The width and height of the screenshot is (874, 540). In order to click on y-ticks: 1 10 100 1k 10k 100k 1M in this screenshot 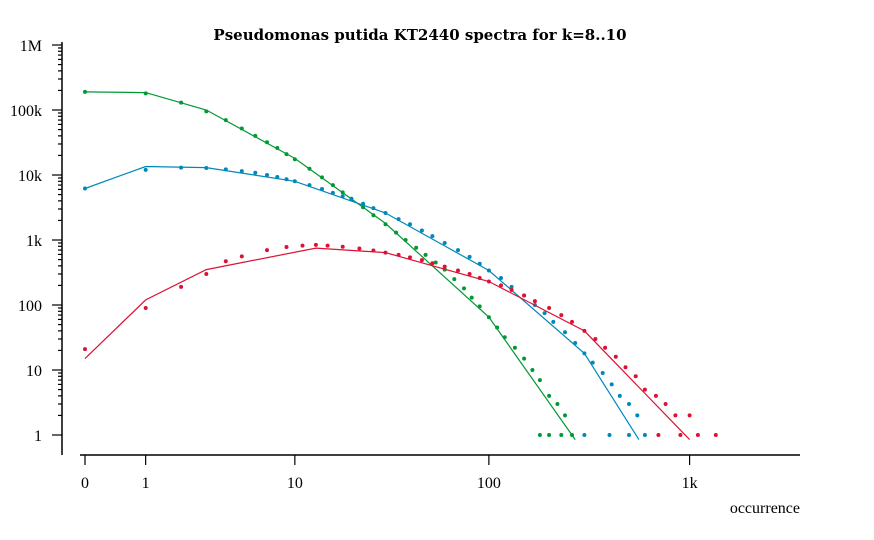, I will do `click(36, 241)`.